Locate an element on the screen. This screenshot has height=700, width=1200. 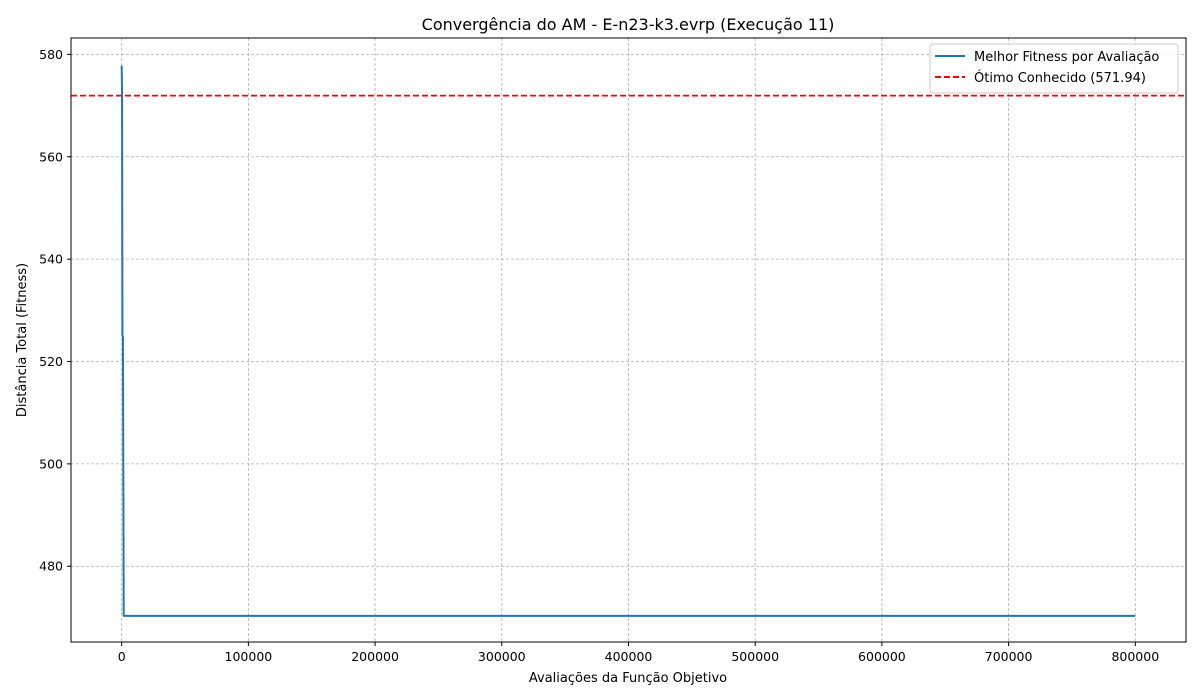
y-axis-label: Distância Total (Fitness) is located at coordinates (22, 340).